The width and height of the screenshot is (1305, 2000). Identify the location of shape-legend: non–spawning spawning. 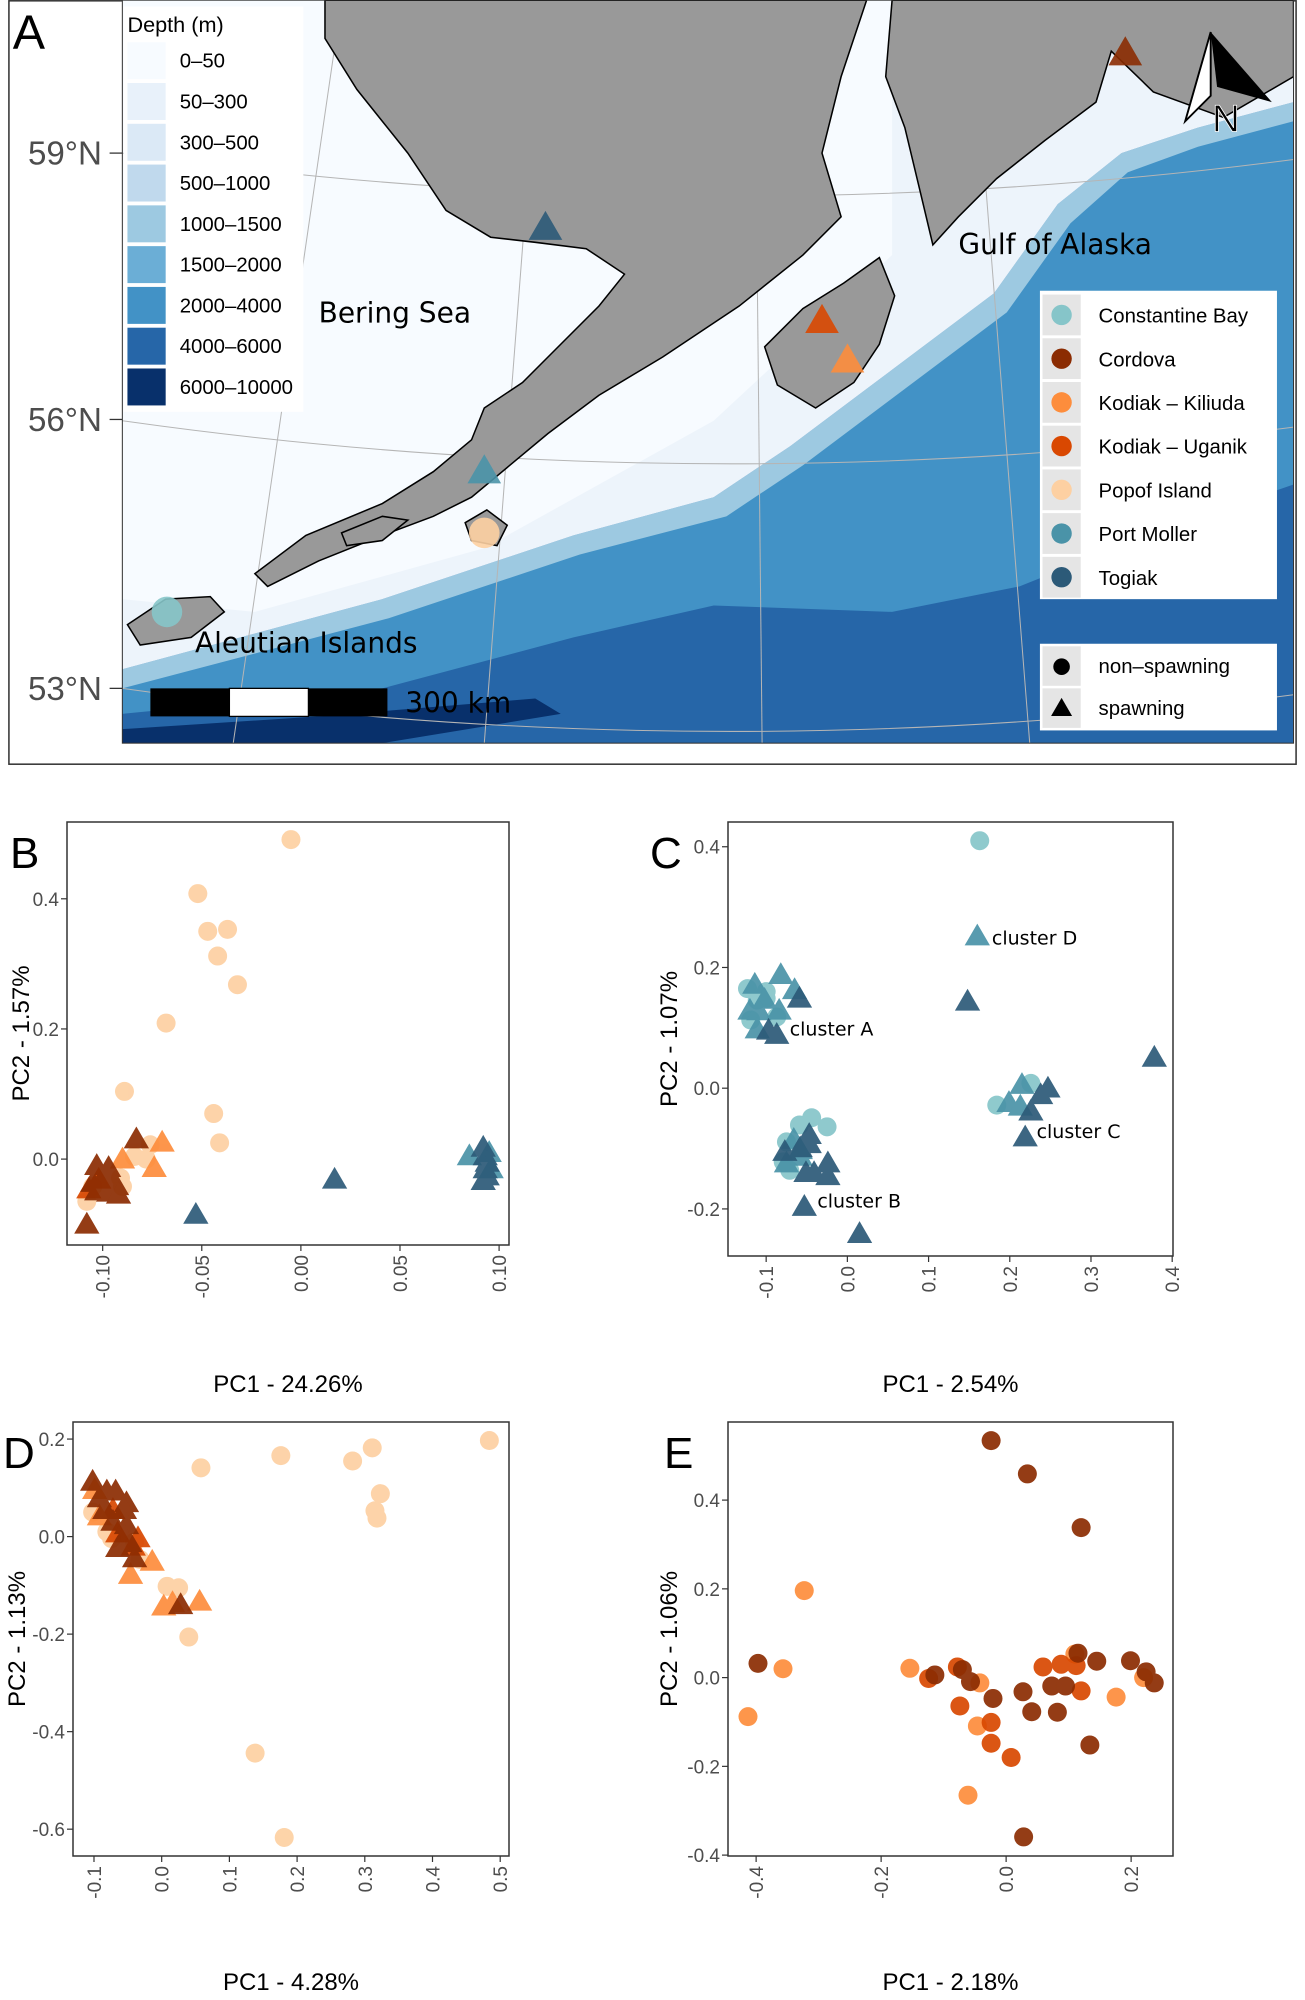
(1158, 687).